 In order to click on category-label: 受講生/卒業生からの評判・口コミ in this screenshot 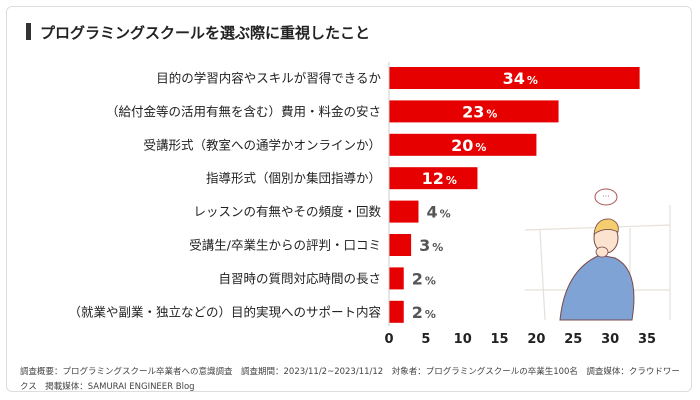, I will do `click(285, 245)`.